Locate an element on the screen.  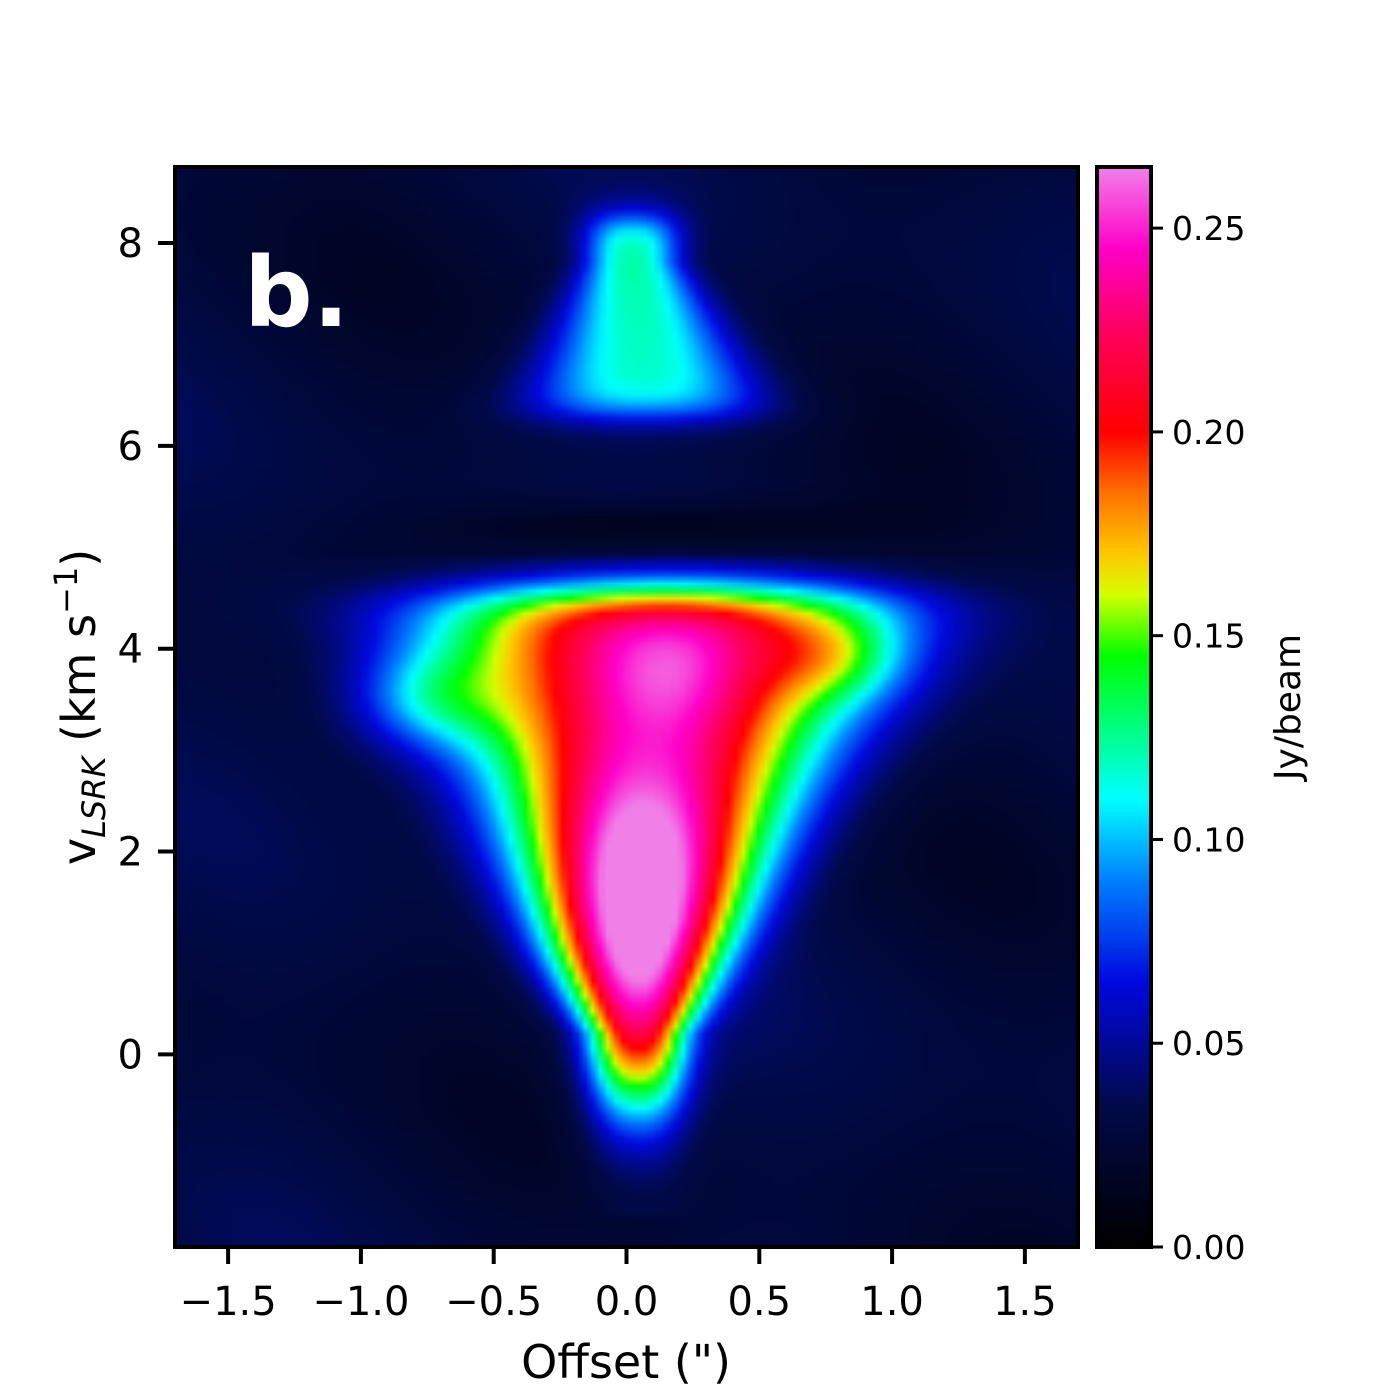
colorbar-frame is located at coordinates (1124, 707).